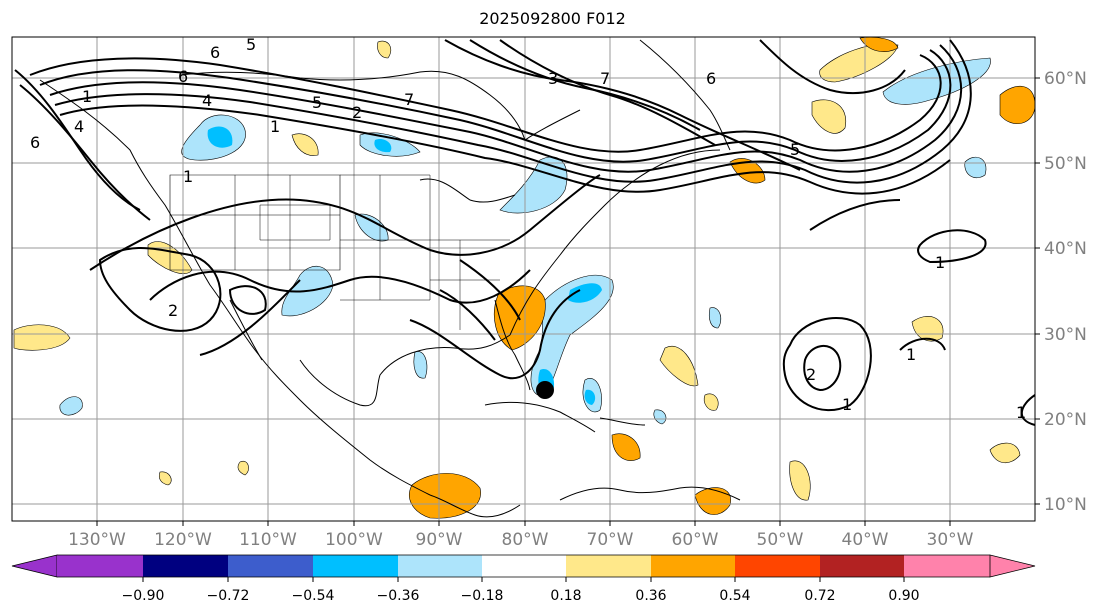 The width and height of the screenshot is (1105, 615). I want to click on lat-label: 40°N, so click(1065, 249).